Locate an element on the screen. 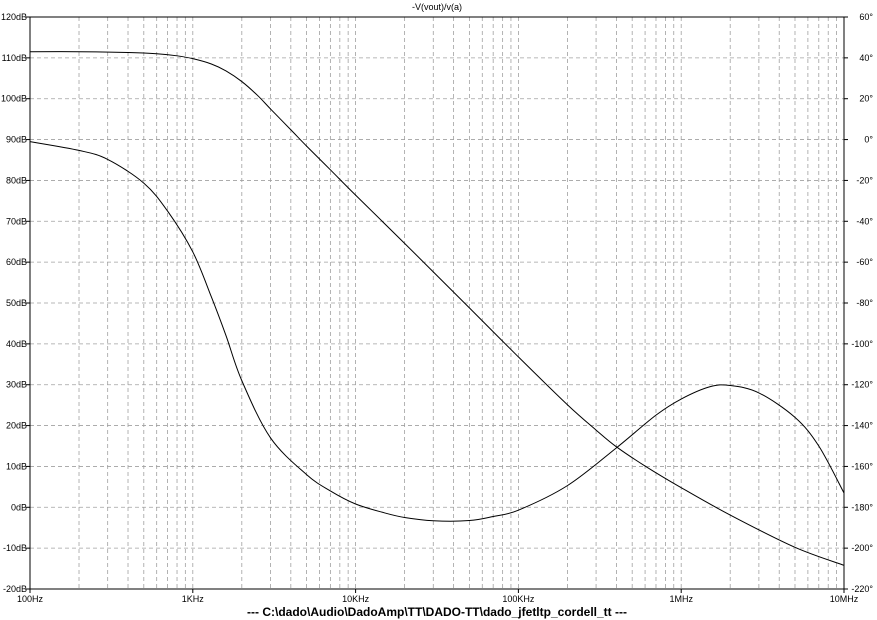 This screenshot has width=877, height=620. y-left-tick-label: 110dB is located at coordinates (14, 58).